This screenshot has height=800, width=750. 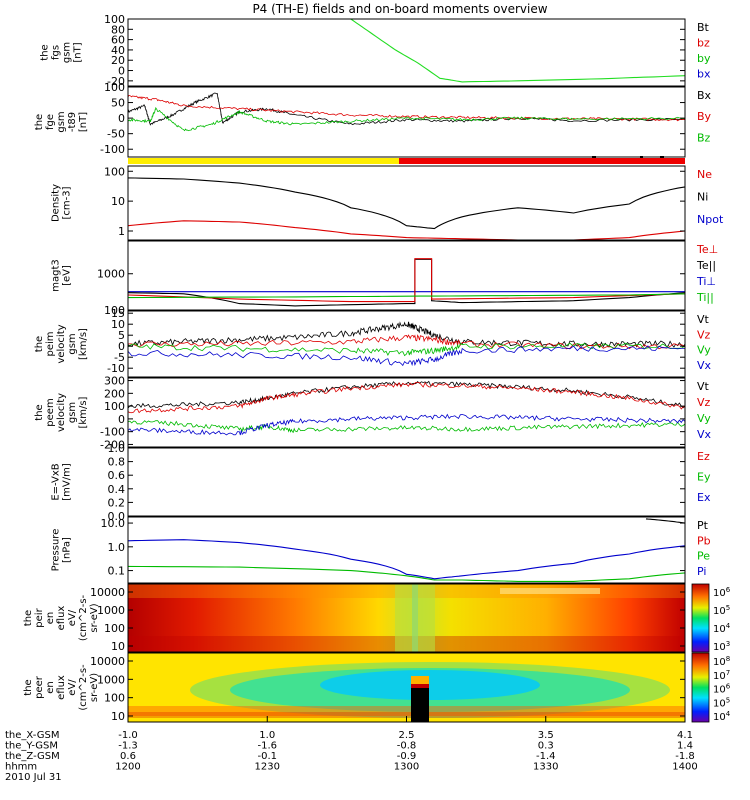 What do you see at coordinates (117, 516) in the screenshot?
I see `y-tick-label: 0.0` at bounding box center [117, 516].